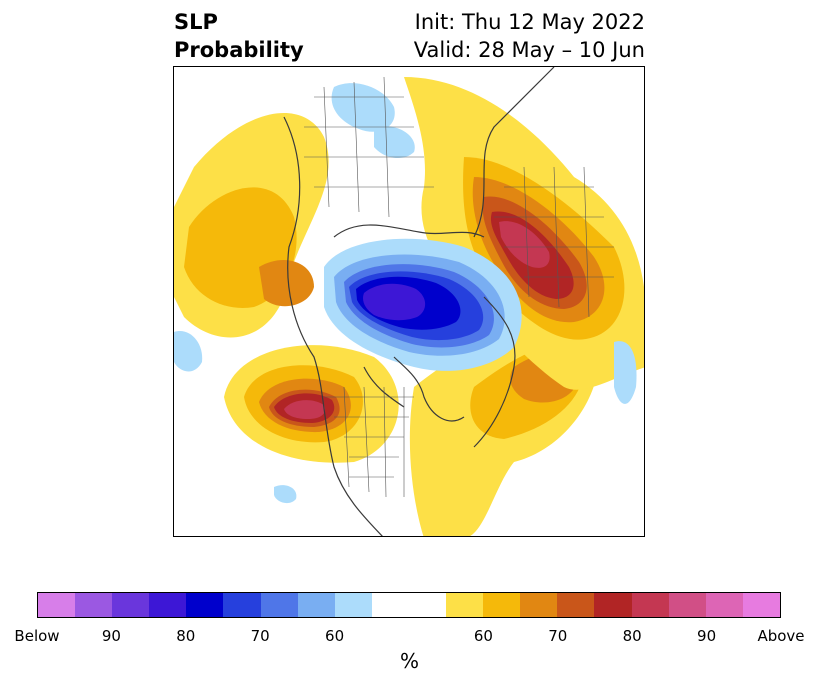 The width and height of the screenshot is (819, 686). What do you see at coordinates (251, 225) in the screenshot?
I see `pacific-high-anomaly` at bounding box center [251, 225].